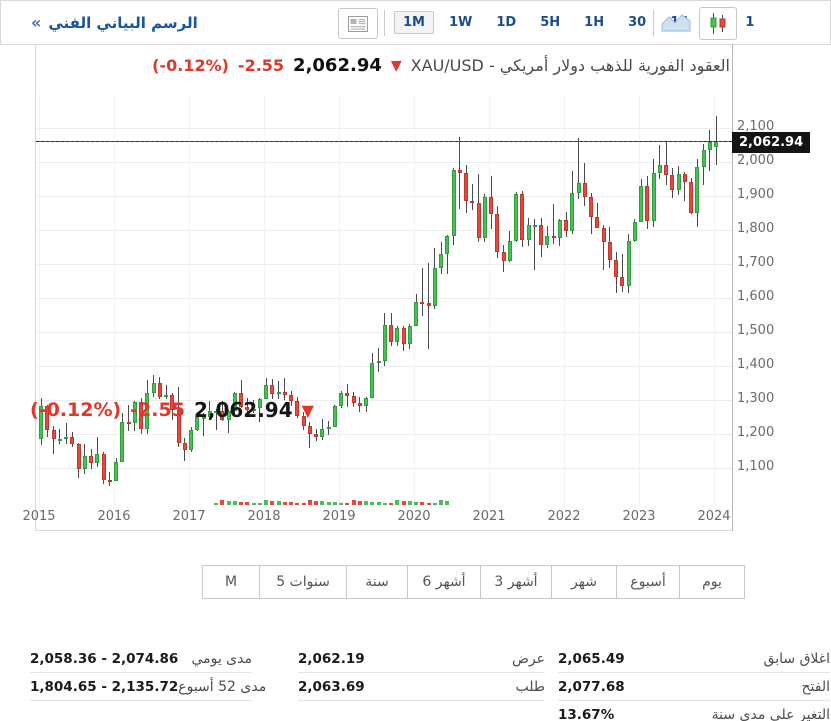  Describe the element at coordinates (339, 516) in the screenshot. I see `x-axis-label: 2019` at that location.